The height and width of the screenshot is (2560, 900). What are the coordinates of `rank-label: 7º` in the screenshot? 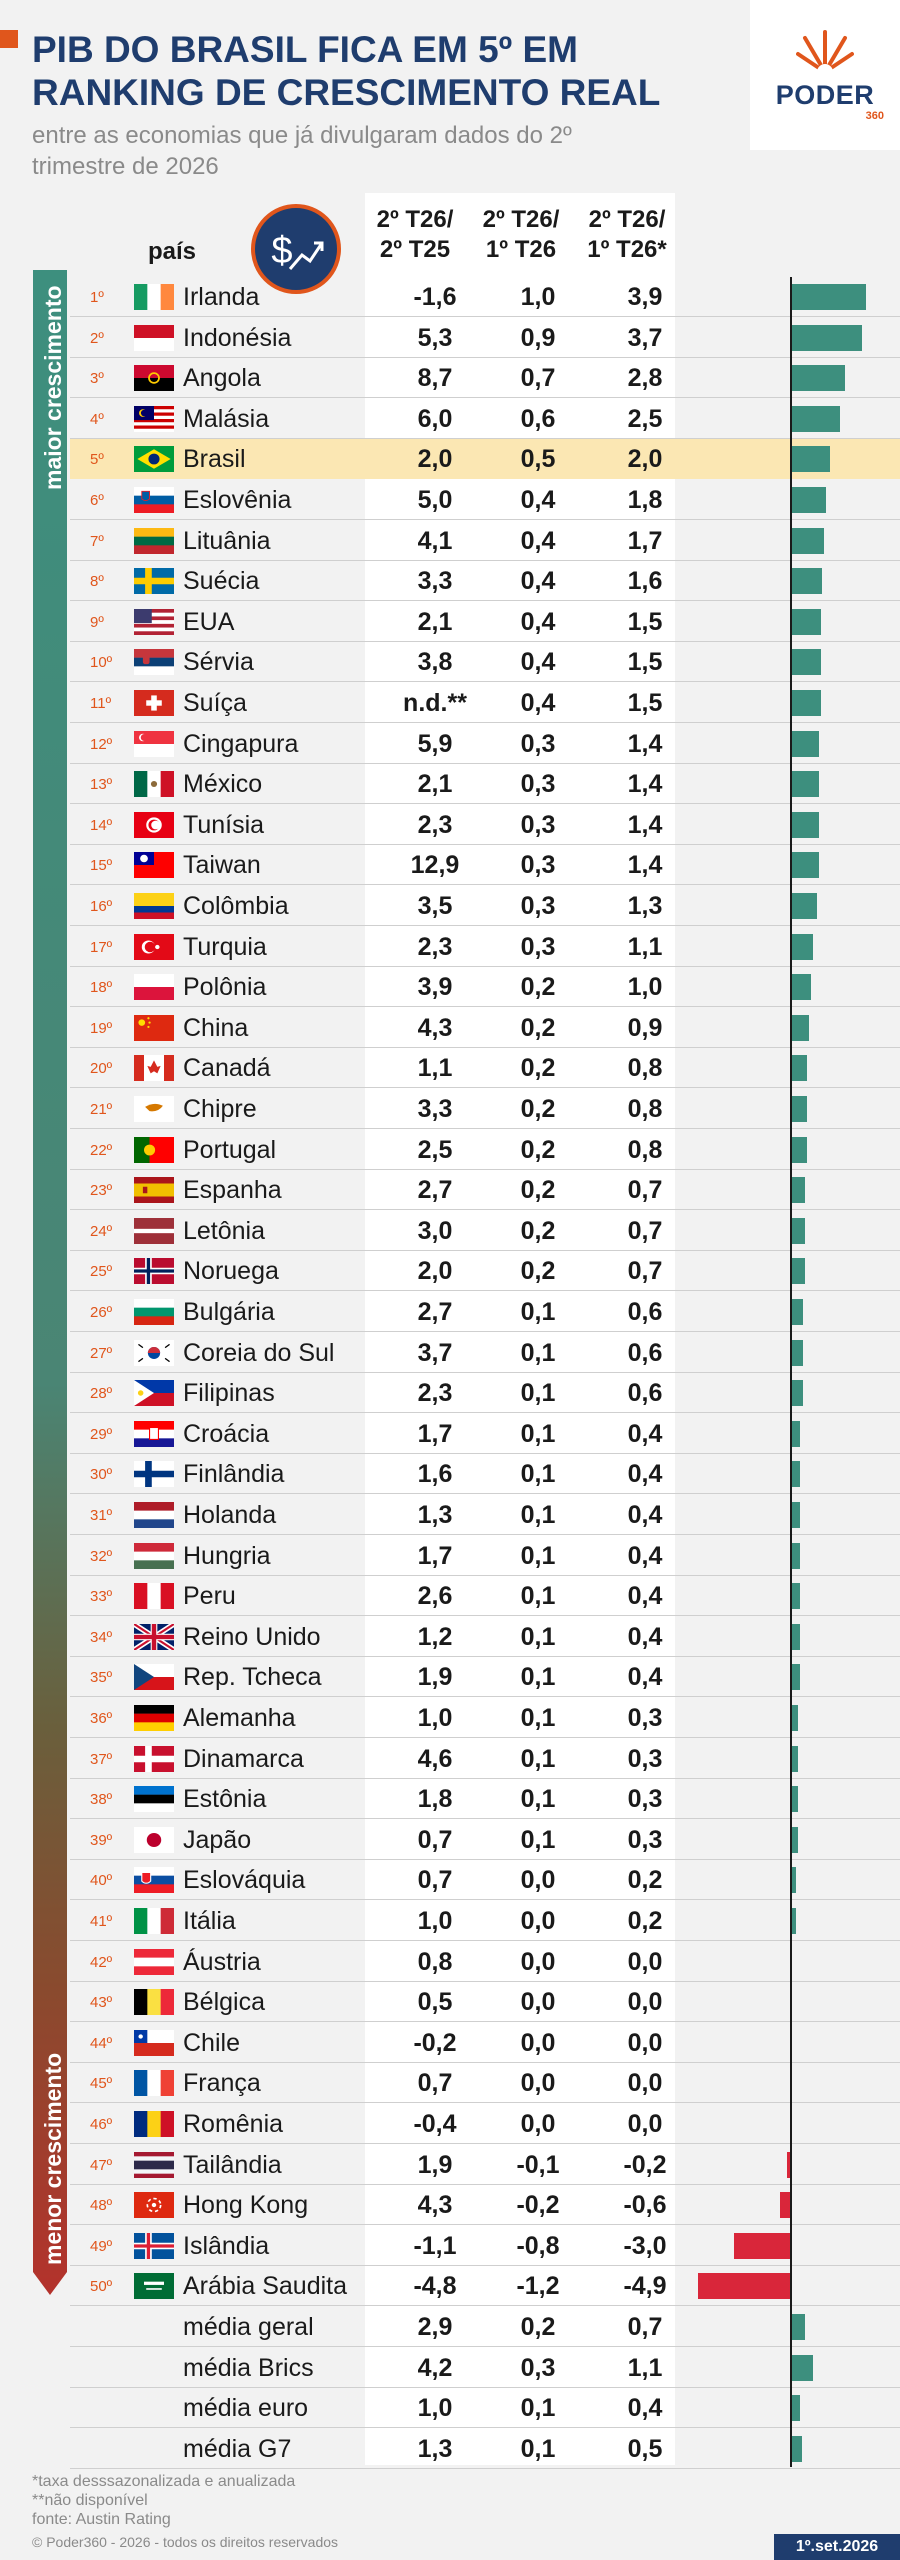 It's located at (97, 541).